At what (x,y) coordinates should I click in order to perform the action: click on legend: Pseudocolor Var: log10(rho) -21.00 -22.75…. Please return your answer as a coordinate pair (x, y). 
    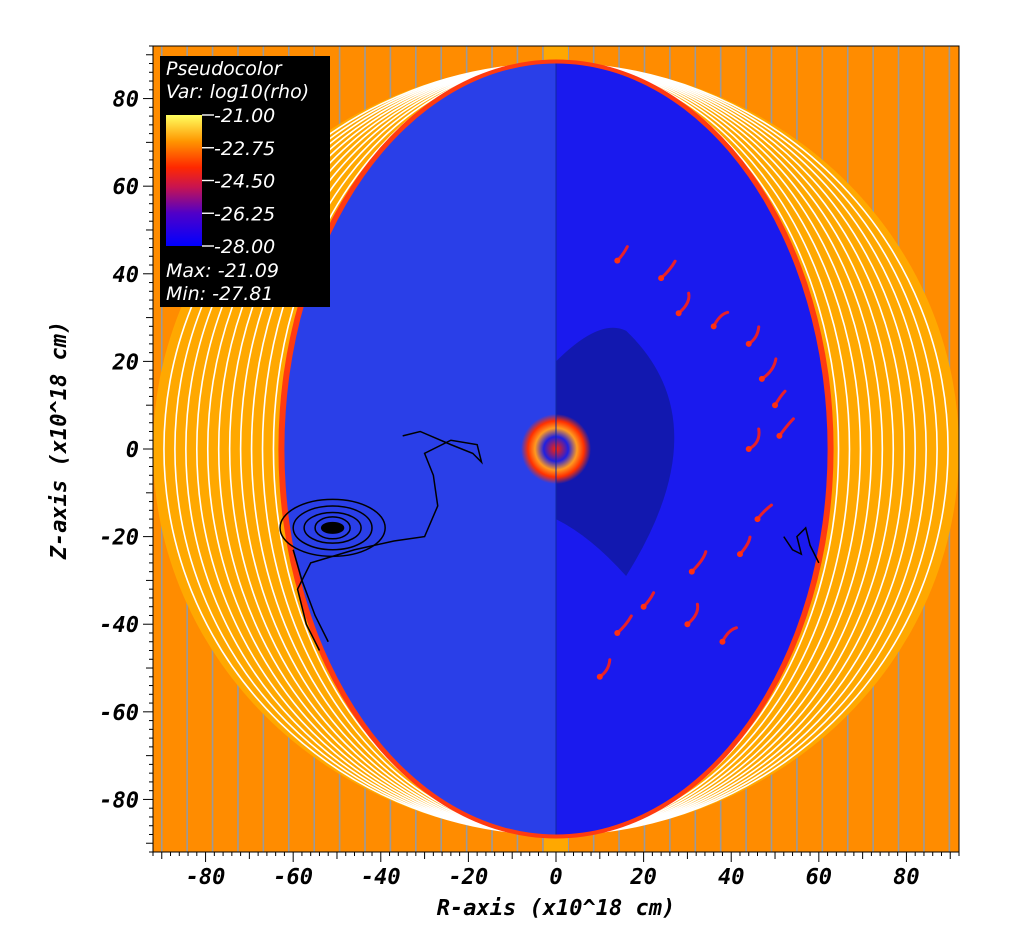
    Looking at the image, I should click on (245, 181).